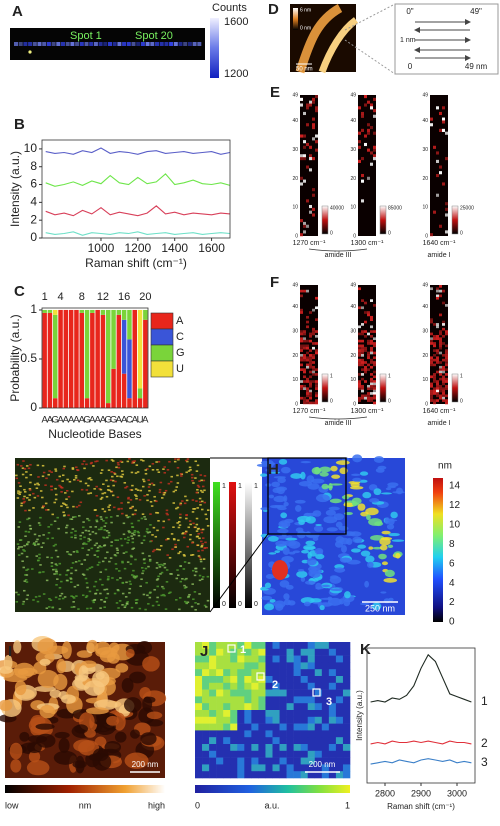 Image resolution: width=500 pixels, height=826 pixels. Describe the element at coordinates (145, 297) in the screenshot. I see `top-tick-label: 20` at that location.